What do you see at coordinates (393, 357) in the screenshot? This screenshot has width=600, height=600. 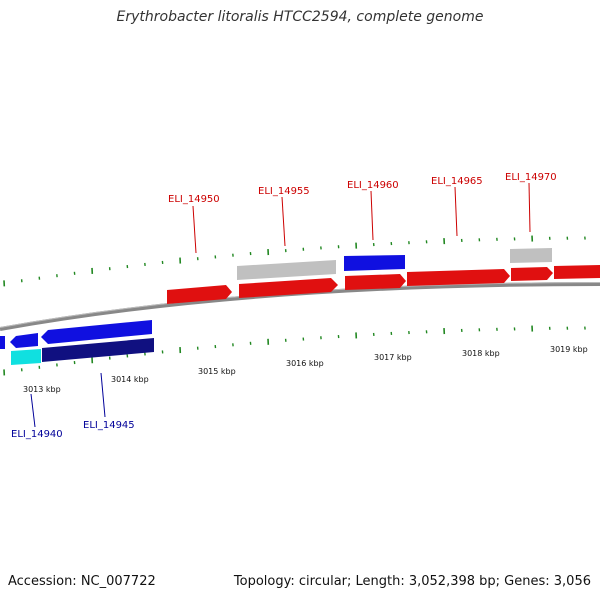 I see `scale-label-3017: 3017 kbp` at bounding box center [393, 357].